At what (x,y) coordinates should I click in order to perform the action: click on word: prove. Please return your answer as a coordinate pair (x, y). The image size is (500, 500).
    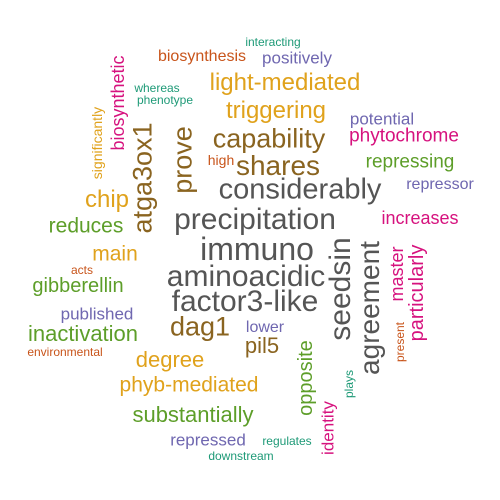
    Looking at the image, I should click on (182, 160).